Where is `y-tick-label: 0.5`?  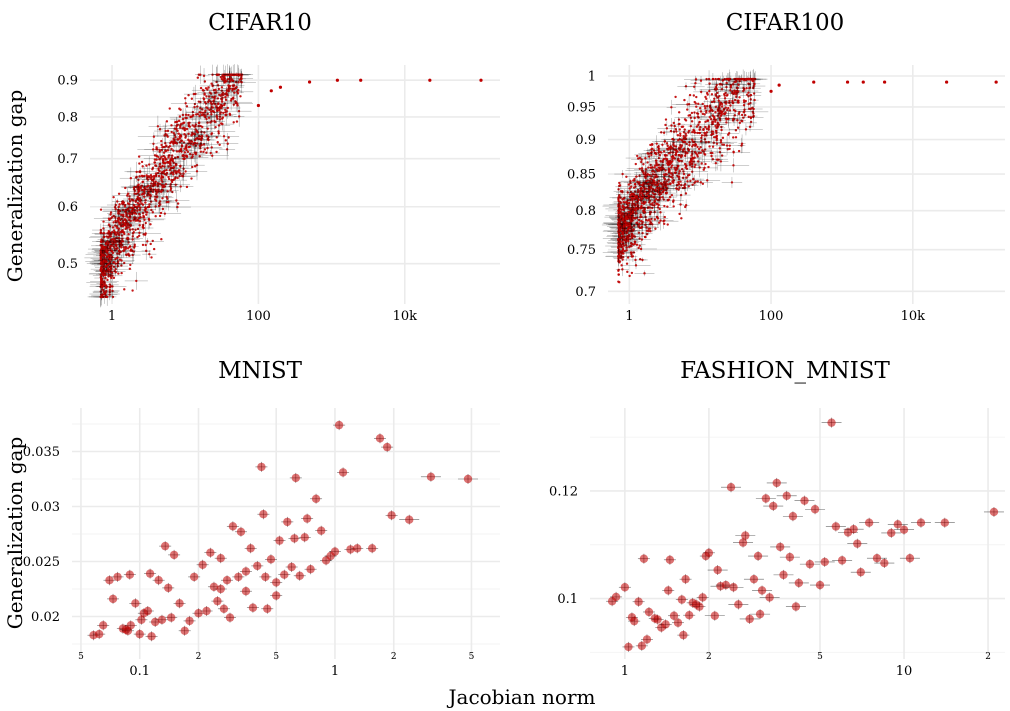 y-tick-label: 0.5 is located at coordinates (67, 264).